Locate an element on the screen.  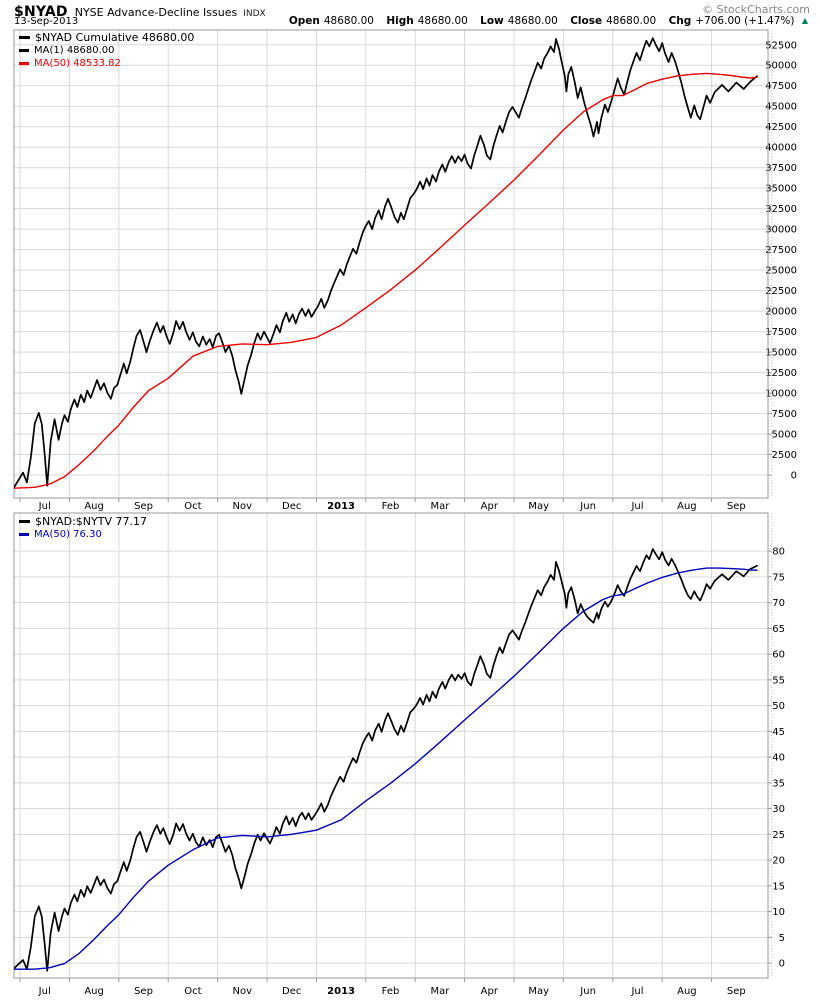
y-axis-label: 5 is located at coordinates (782, 938).